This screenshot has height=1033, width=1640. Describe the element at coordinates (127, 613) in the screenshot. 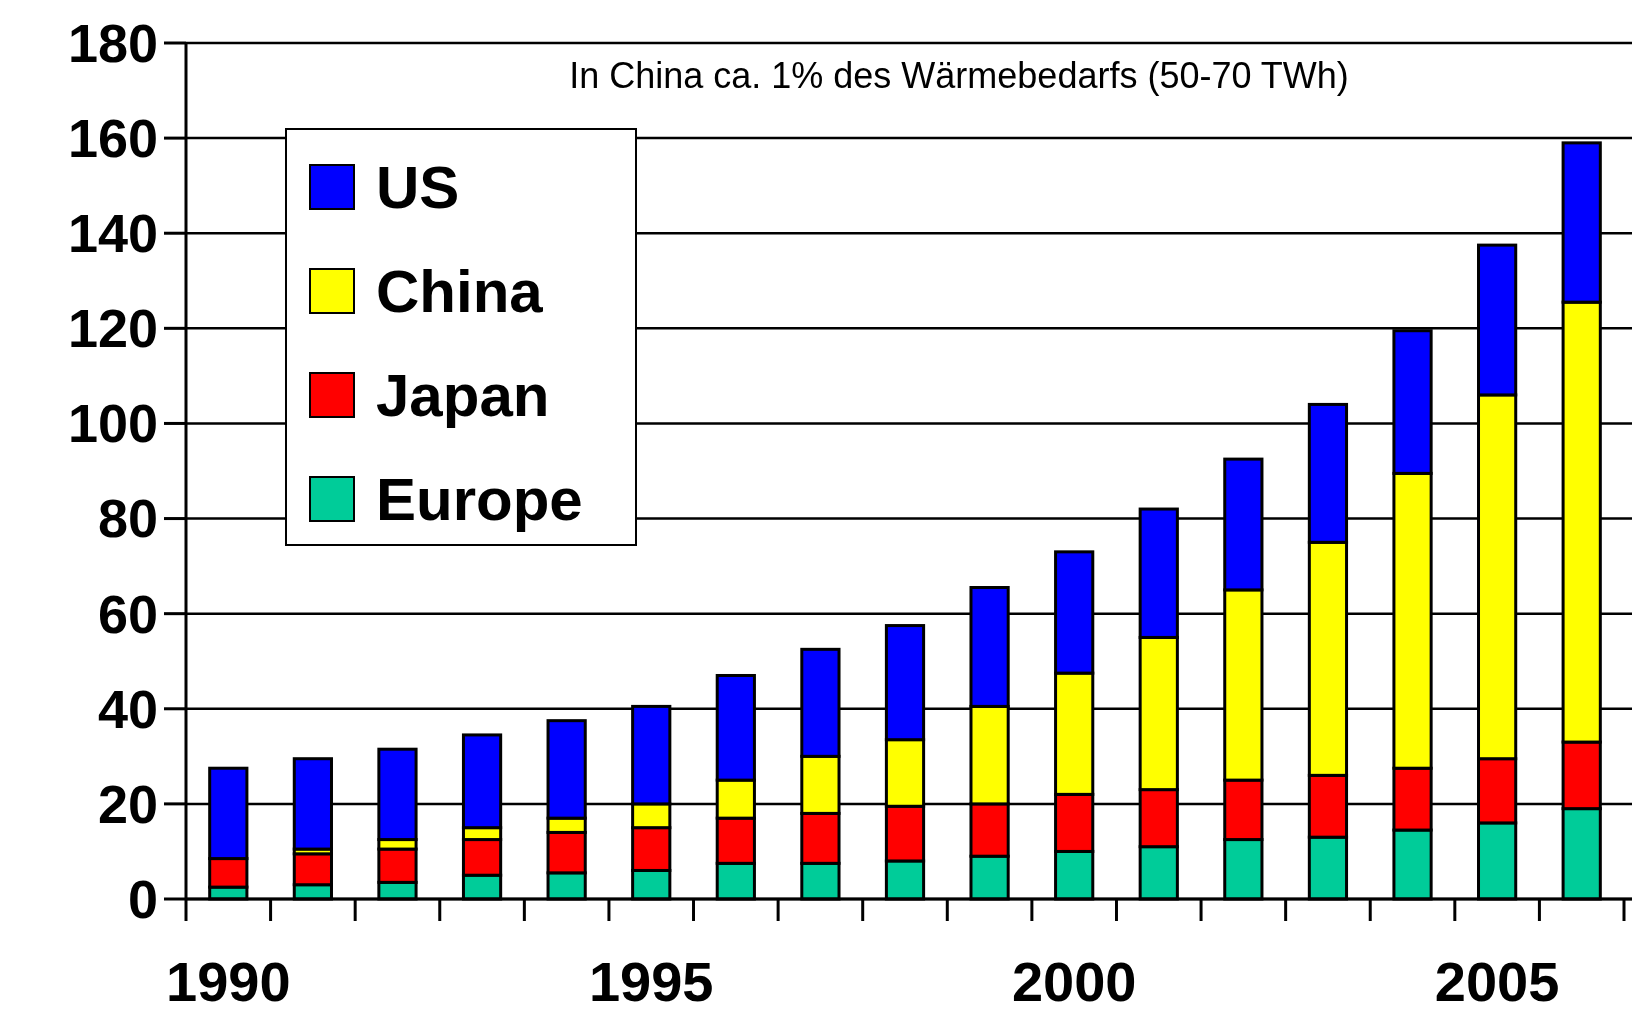

I see `y-tick-label: 60` at that location.